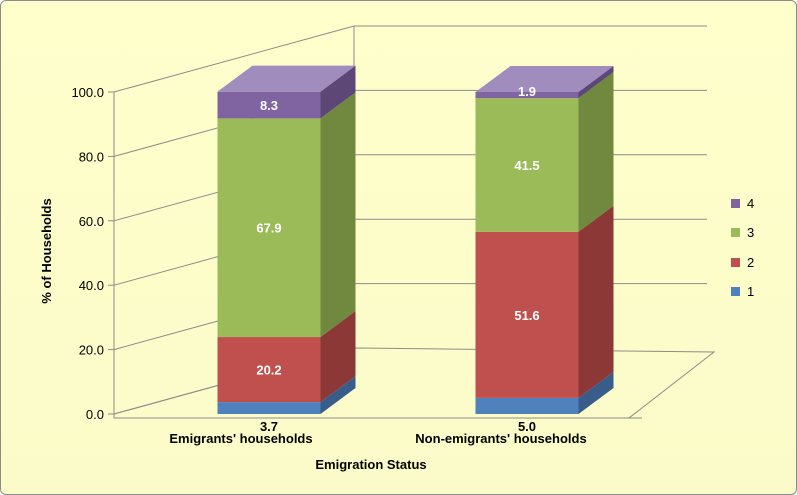  What do you see at coordinates (414, 383) in the screenshot?
I see `floor-outline` at bounding box center [414, 383].